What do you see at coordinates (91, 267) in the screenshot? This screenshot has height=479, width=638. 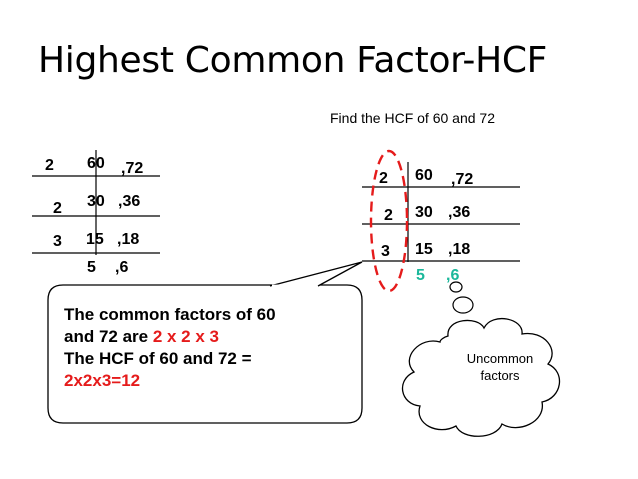 I see `left-remainder-a: 5` at bounding box center [91, 267].